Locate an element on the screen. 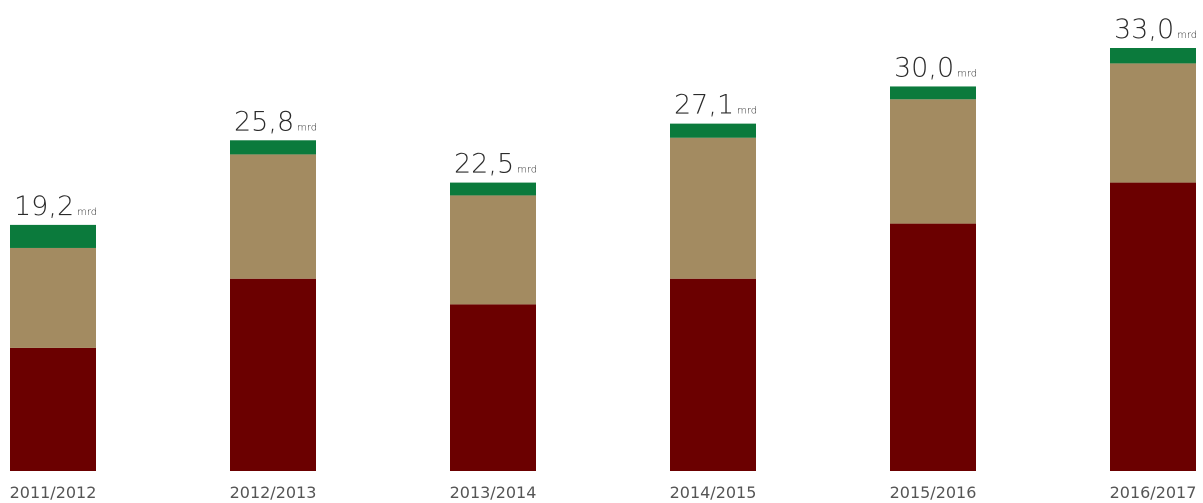  total-label-2013-2014: 22,5 mrd is located at coordinates (495, 164).